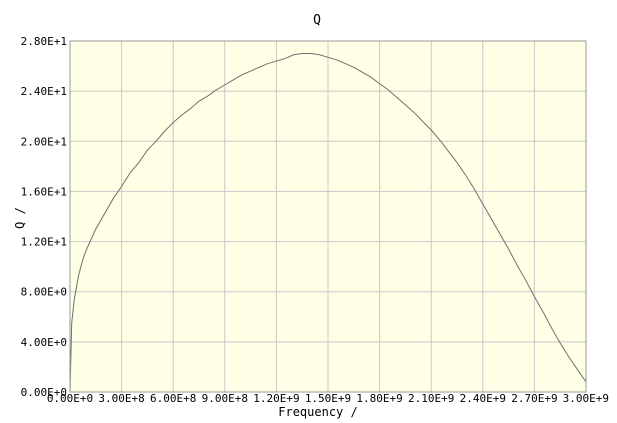  Describe the element at coordinates (586, 398) in the screenshot. I see `x-tick-label: 3.00E+9` at that location.